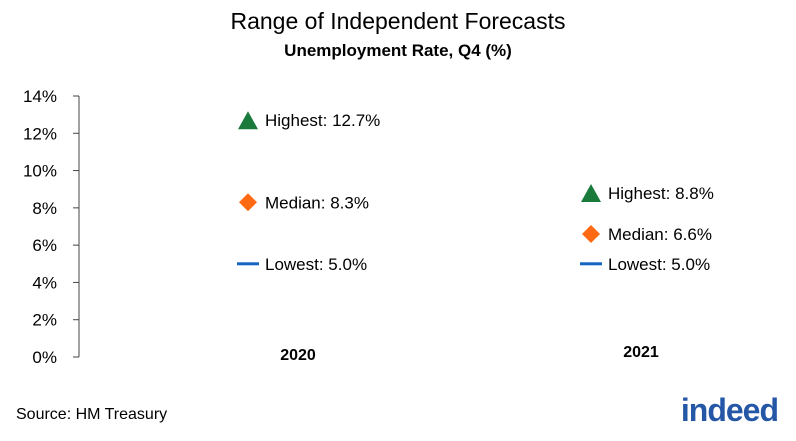 This screenshot has width=796, height=441. Describe the element at coordinates (40, 96) in the screenshot. I see `y-tick-label: 14%` at that location.